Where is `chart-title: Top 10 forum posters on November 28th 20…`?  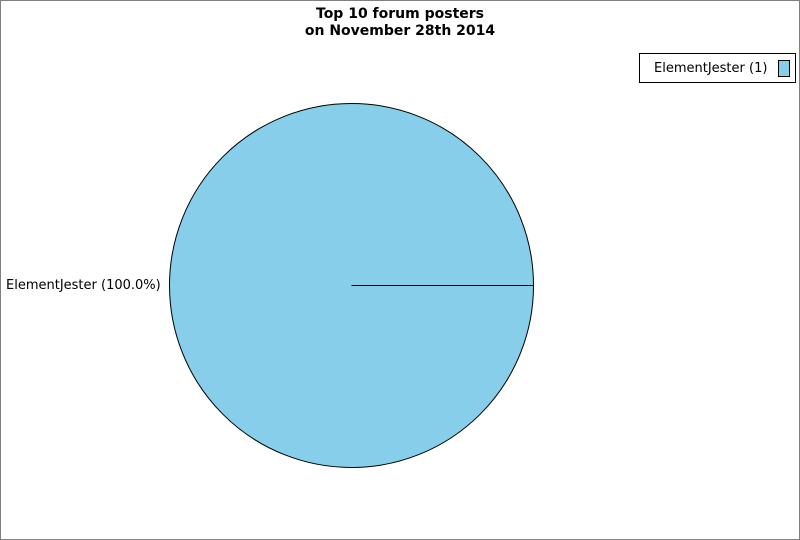
chart-title: Top 10 forum posters on November 28th 20… is located at coordinates (400, 23).